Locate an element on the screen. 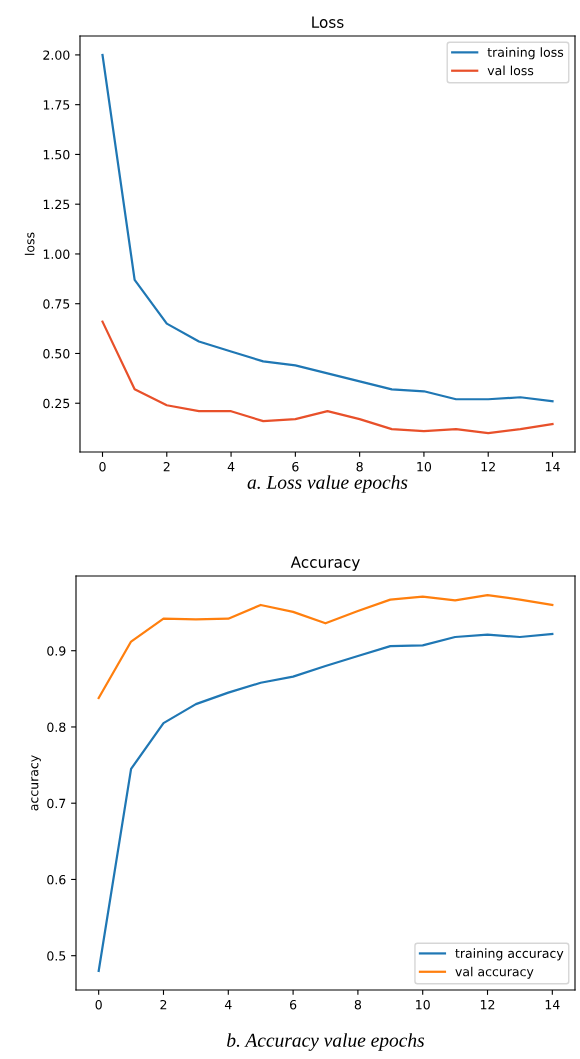 The height and width of the screenshot is (1059, 580). legend-label: val accuracy is located at coordinates (494, 972).